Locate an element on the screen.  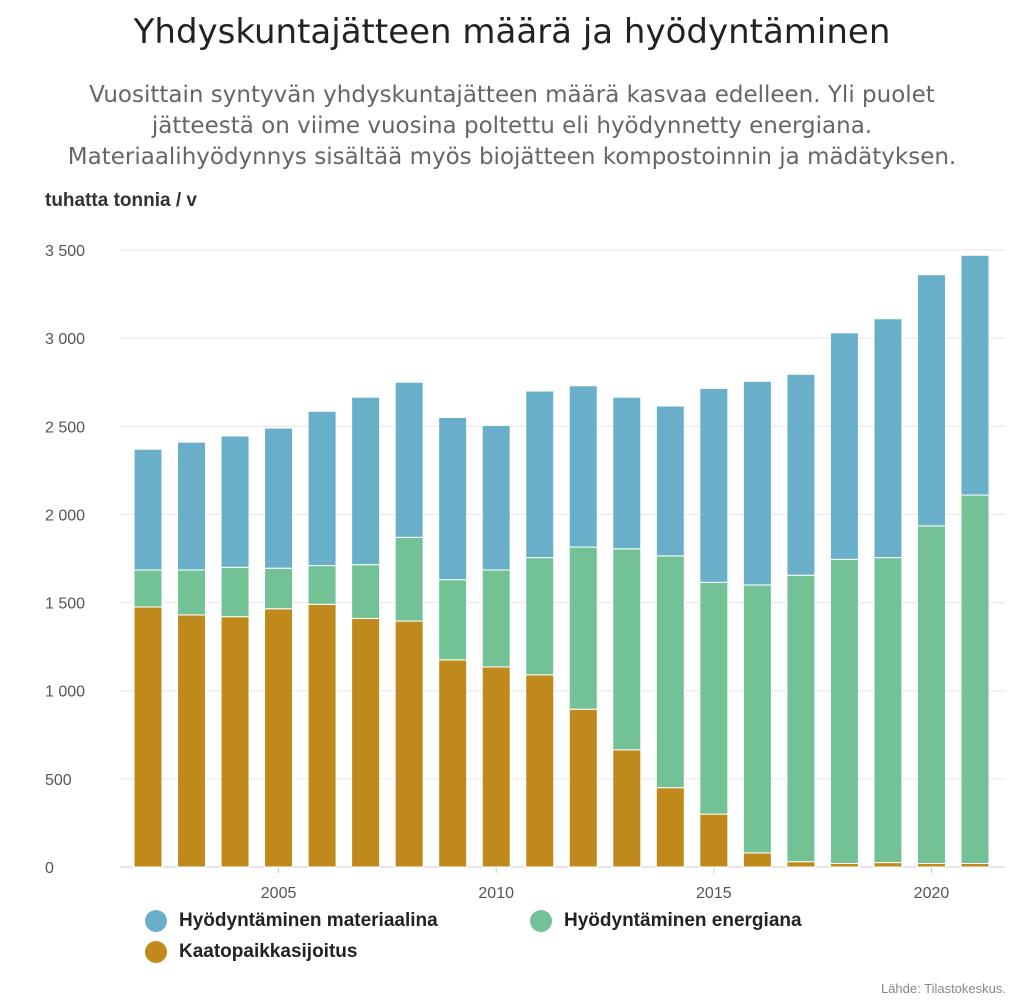
legend-item-energy: Hyödyntäminen energiana is located at coordinates (666, 921).